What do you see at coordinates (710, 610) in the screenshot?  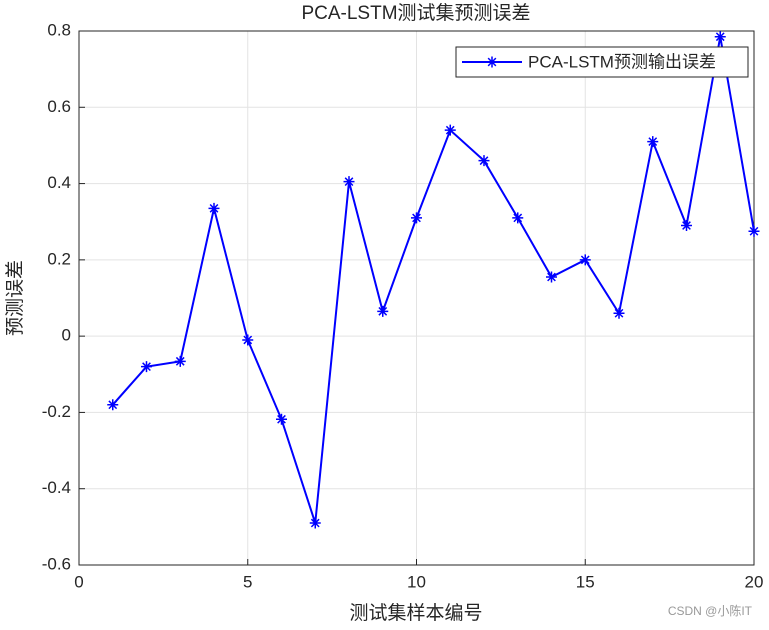 I see `watermark: CSDN @小陈IT` at bounding box center [710, 610].